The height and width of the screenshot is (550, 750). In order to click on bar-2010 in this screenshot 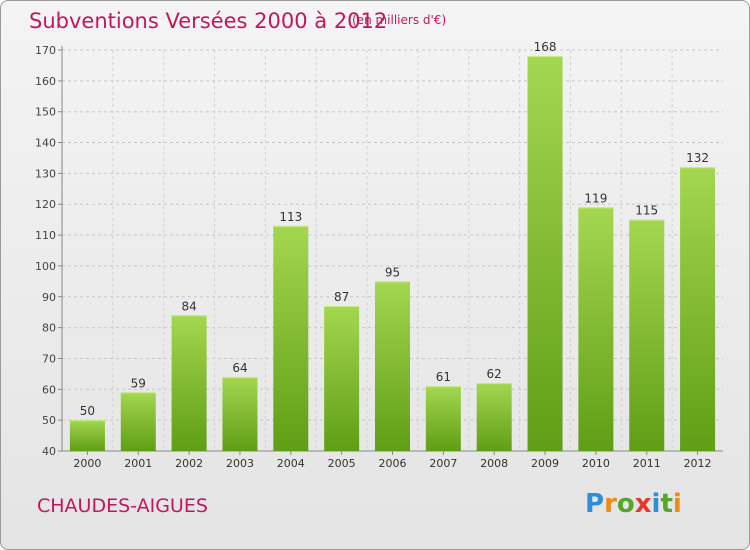, I will do `click(596, 329)`.